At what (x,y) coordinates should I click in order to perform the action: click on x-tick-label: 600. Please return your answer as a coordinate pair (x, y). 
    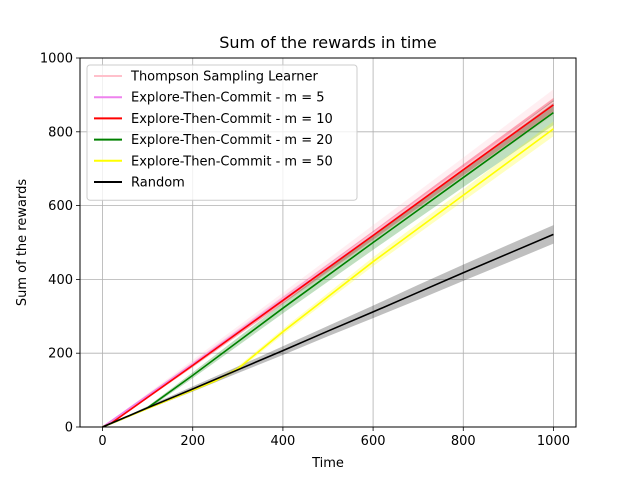
    Looking at the image, I should click on (373, 441).